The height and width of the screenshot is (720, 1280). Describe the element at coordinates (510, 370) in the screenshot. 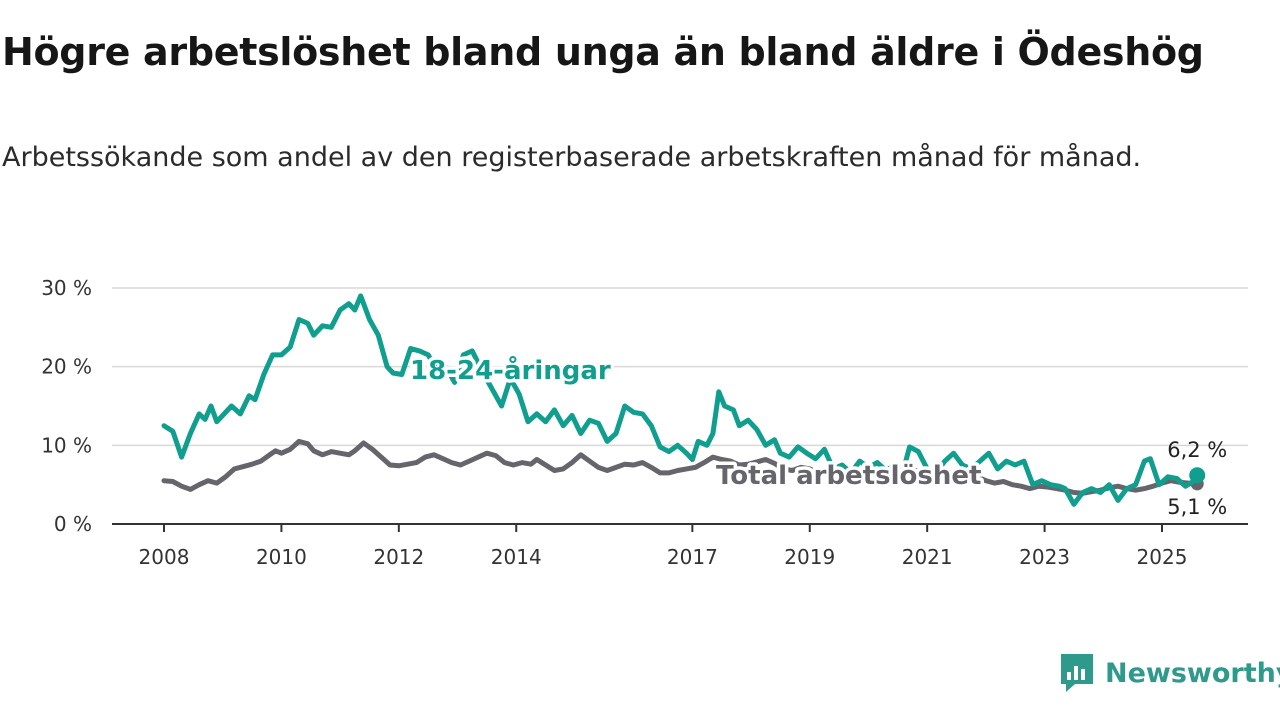

I see `series-label-youth: 18-24-åringar` at that location.